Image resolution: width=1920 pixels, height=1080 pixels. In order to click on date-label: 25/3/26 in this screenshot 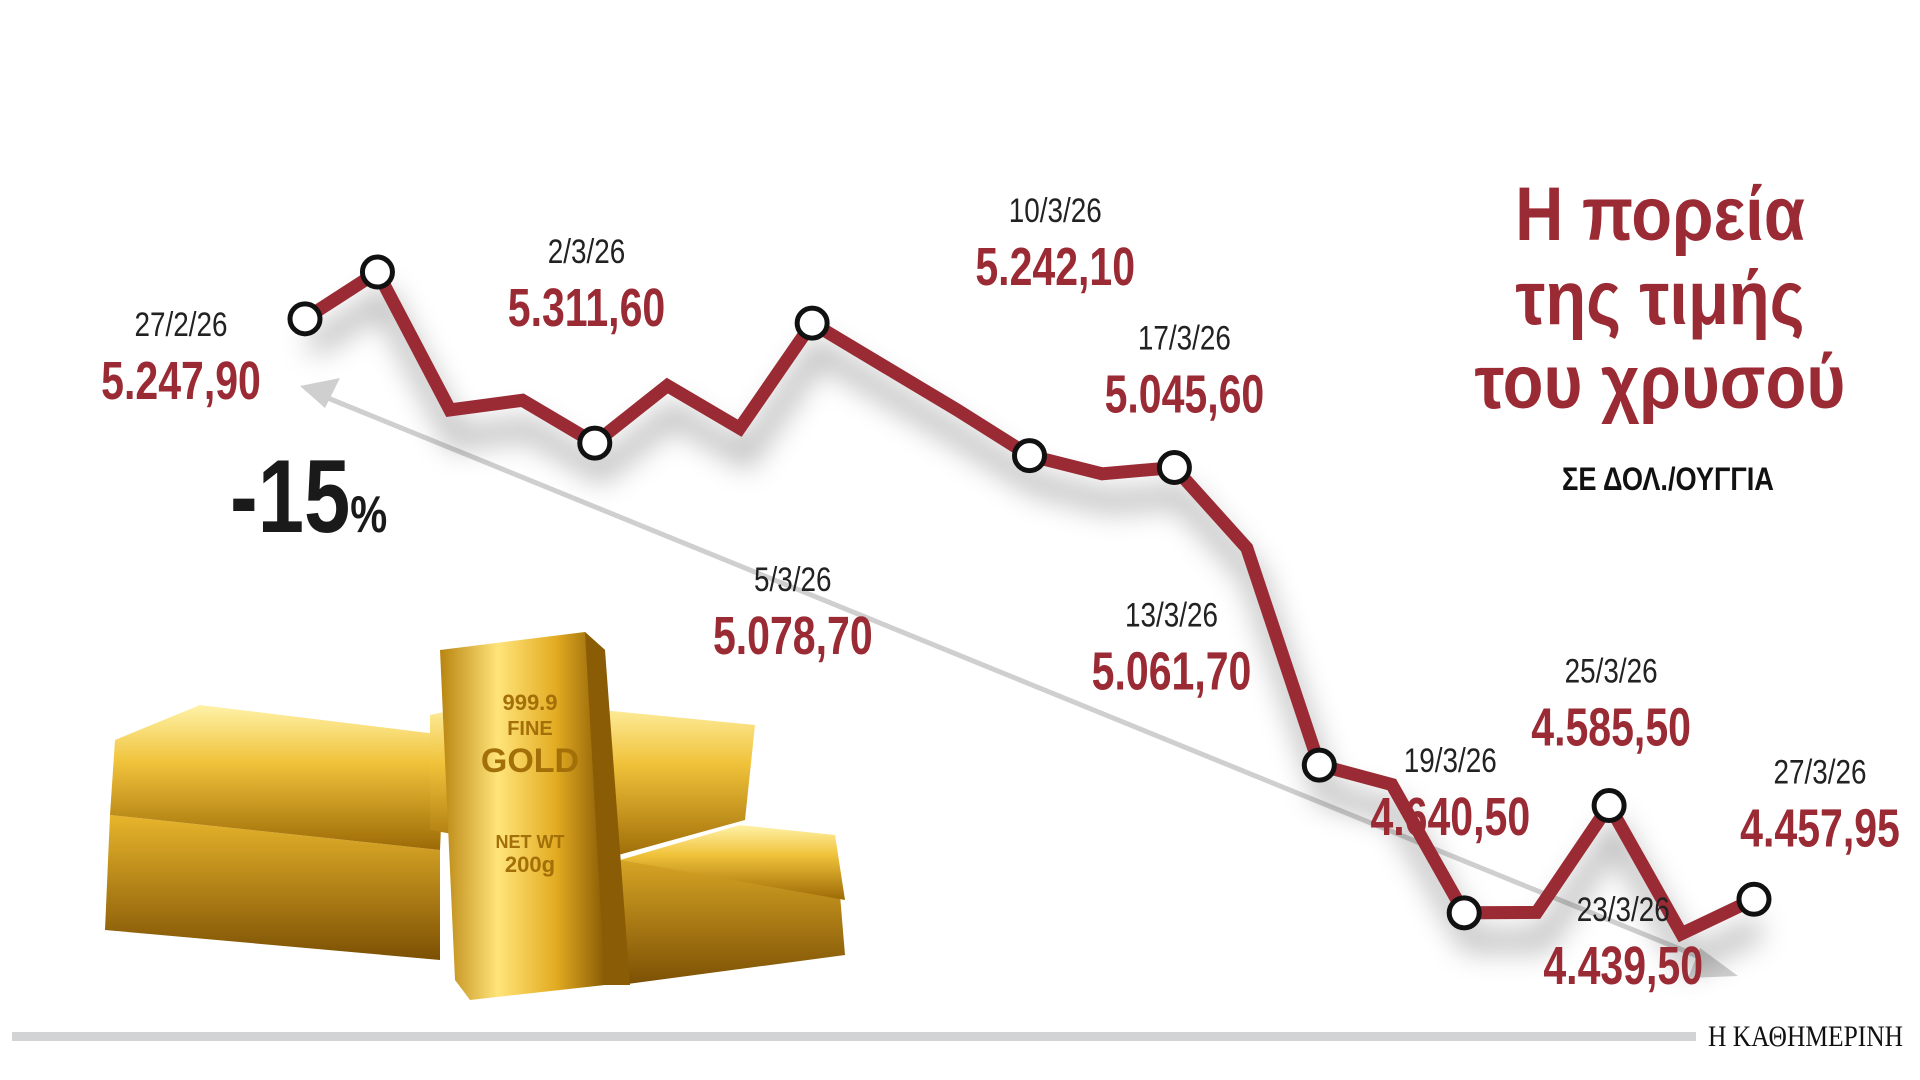, I will do `click(1611, 671)`.